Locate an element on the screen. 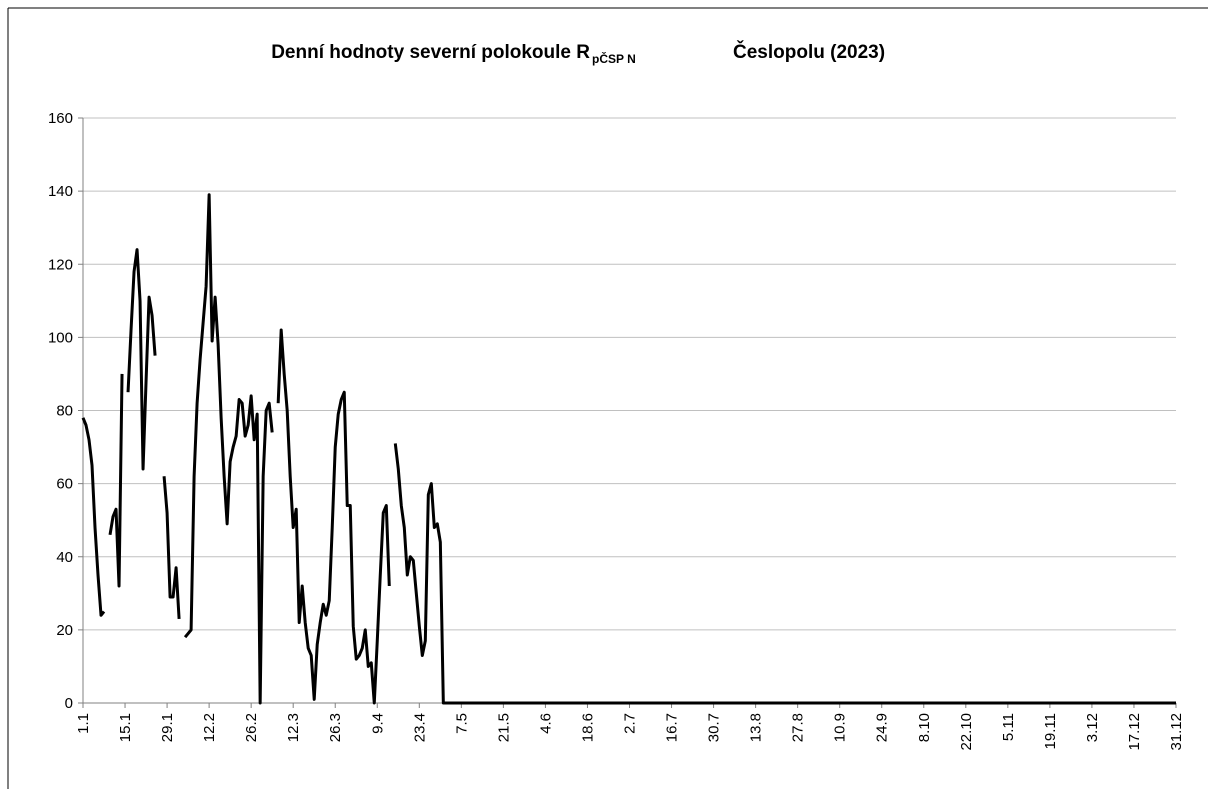  x-tick-label: 15.1 is located at coordinates (125, 727).